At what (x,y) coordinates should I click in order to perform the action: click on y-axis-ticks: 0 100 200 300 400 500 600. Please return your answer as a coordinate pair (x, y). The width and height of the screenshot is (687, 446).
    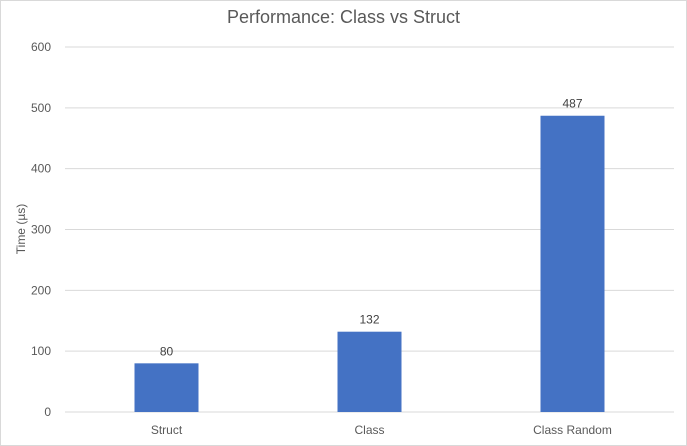
    Looking at the image, I should click on (41, 229).